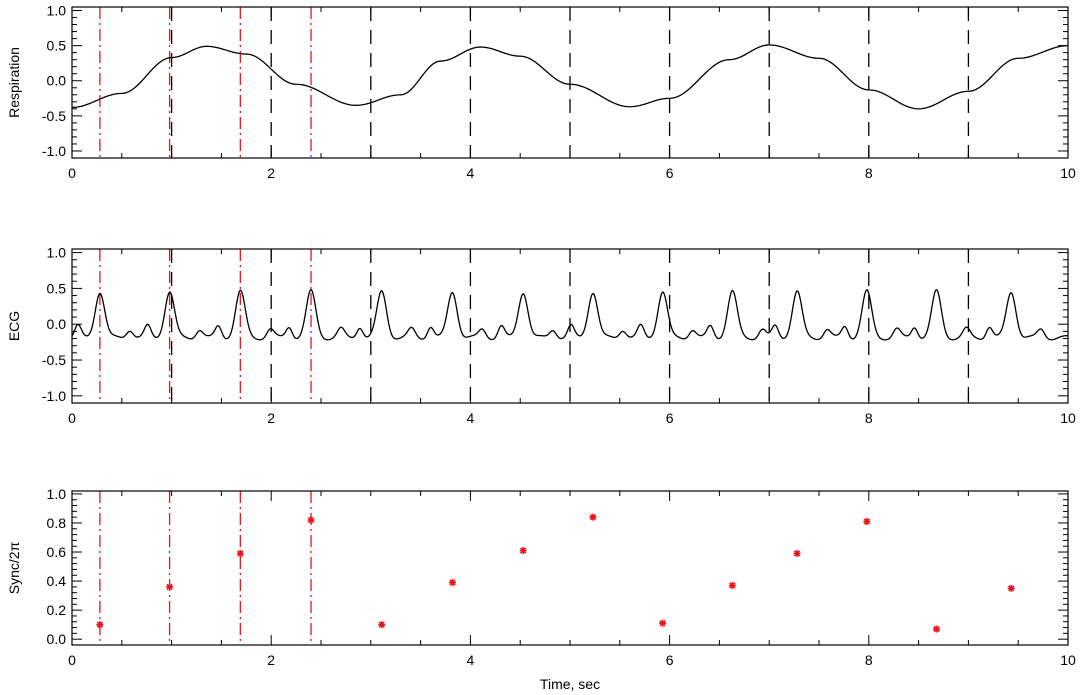 The image size is (1084, 695). Describe the element at coordinates (570, 314) in the screenshot. I see `ecg-curve` at that location.